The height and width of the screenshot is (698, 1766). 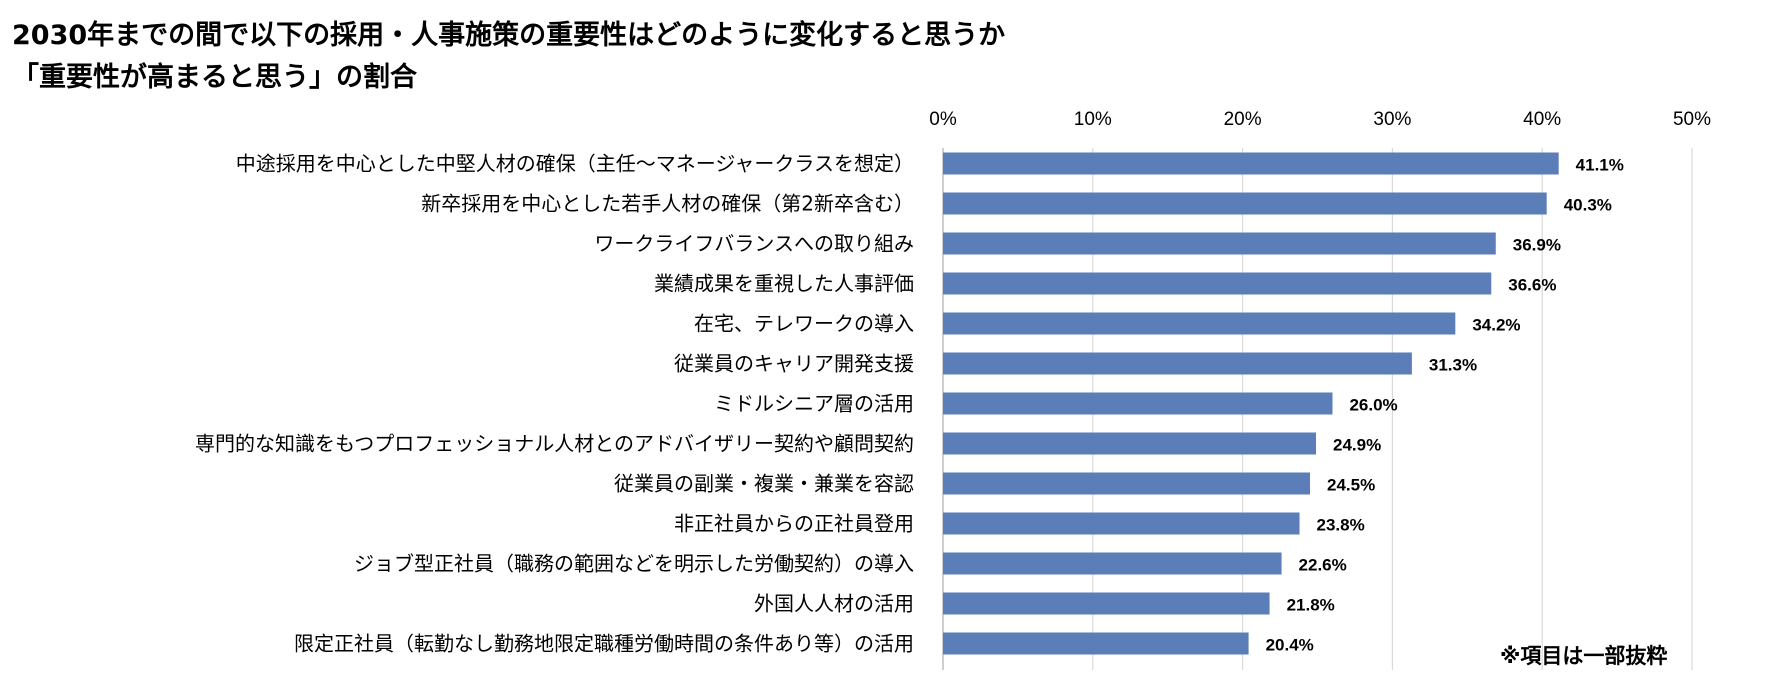 I want to click on category-label: 業績成果を重視した人事評価, so click(x=784, y=284).